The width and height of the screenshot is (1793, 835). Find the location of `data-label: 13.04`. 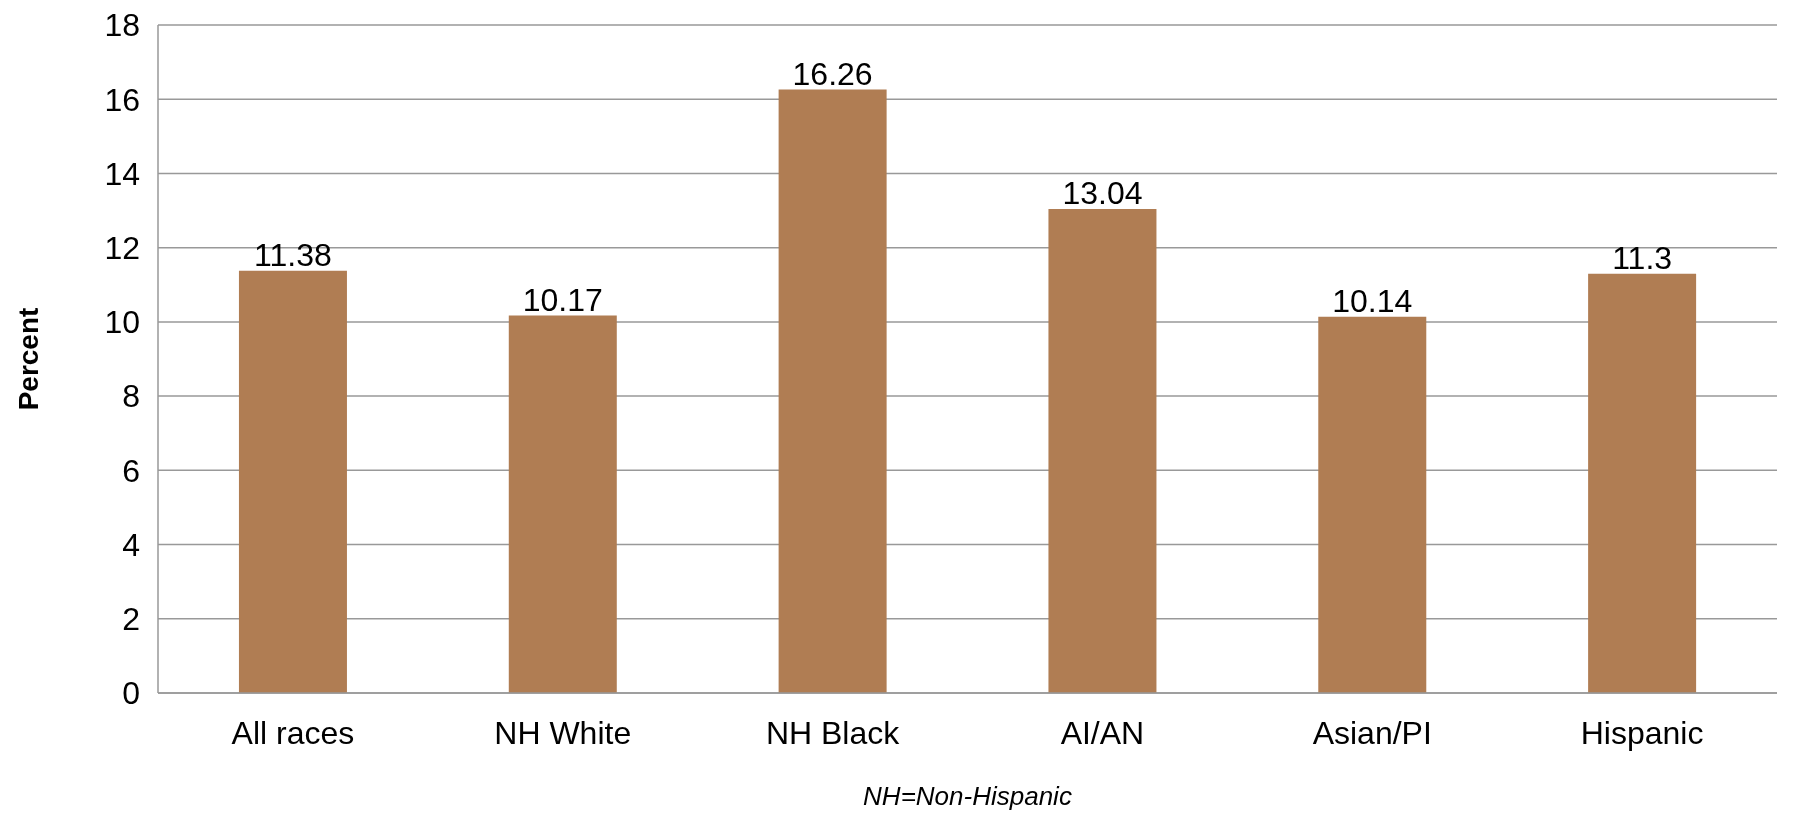

data-label: 13.04 is located at coordinates (1102, 193).